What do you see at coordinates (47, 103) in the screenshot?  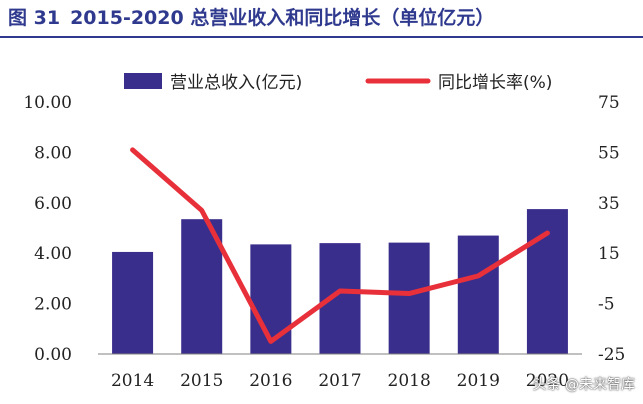 I see `left-tick-label: 10.00` at bounding box center [47, 103].